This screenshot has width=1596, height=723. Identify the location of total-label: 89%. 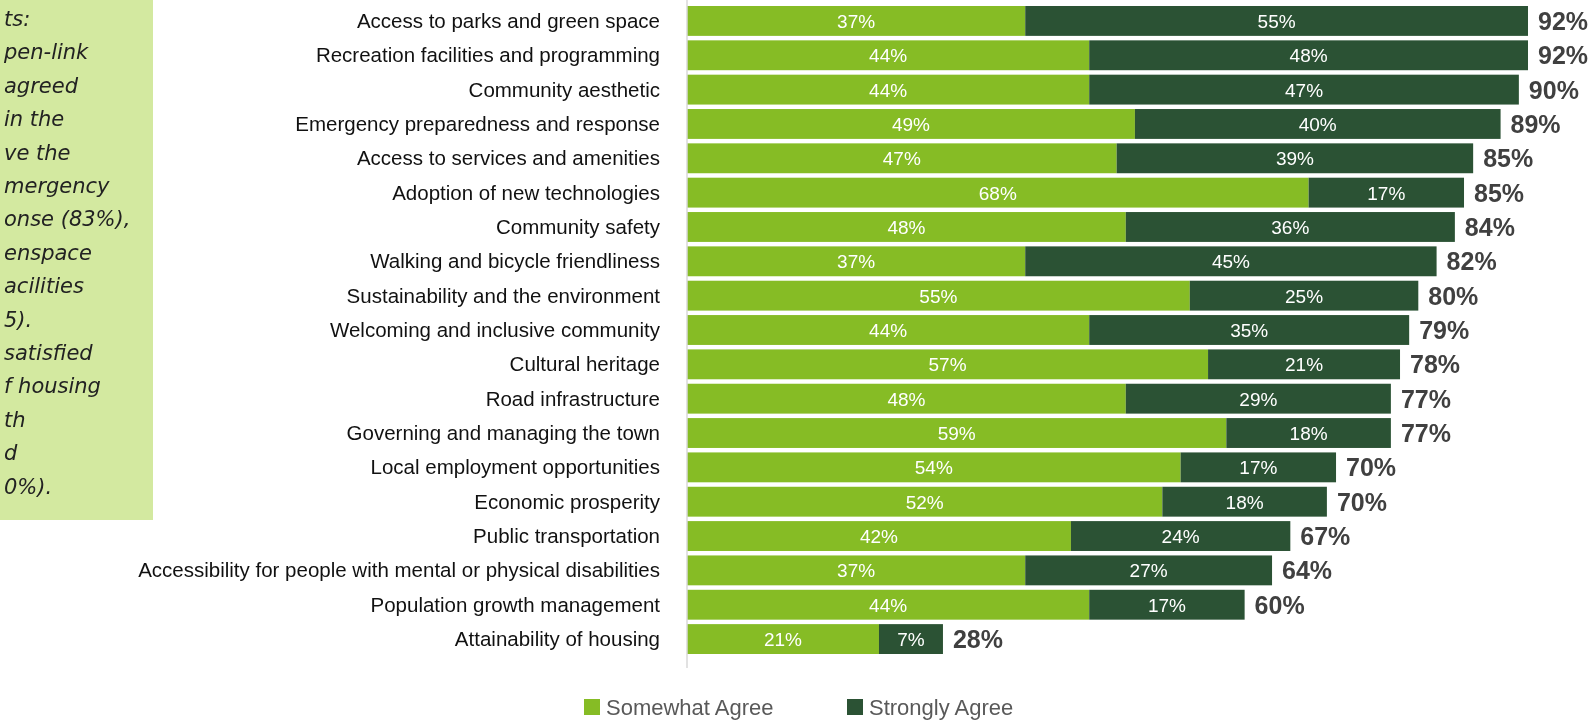
(1535, 123).